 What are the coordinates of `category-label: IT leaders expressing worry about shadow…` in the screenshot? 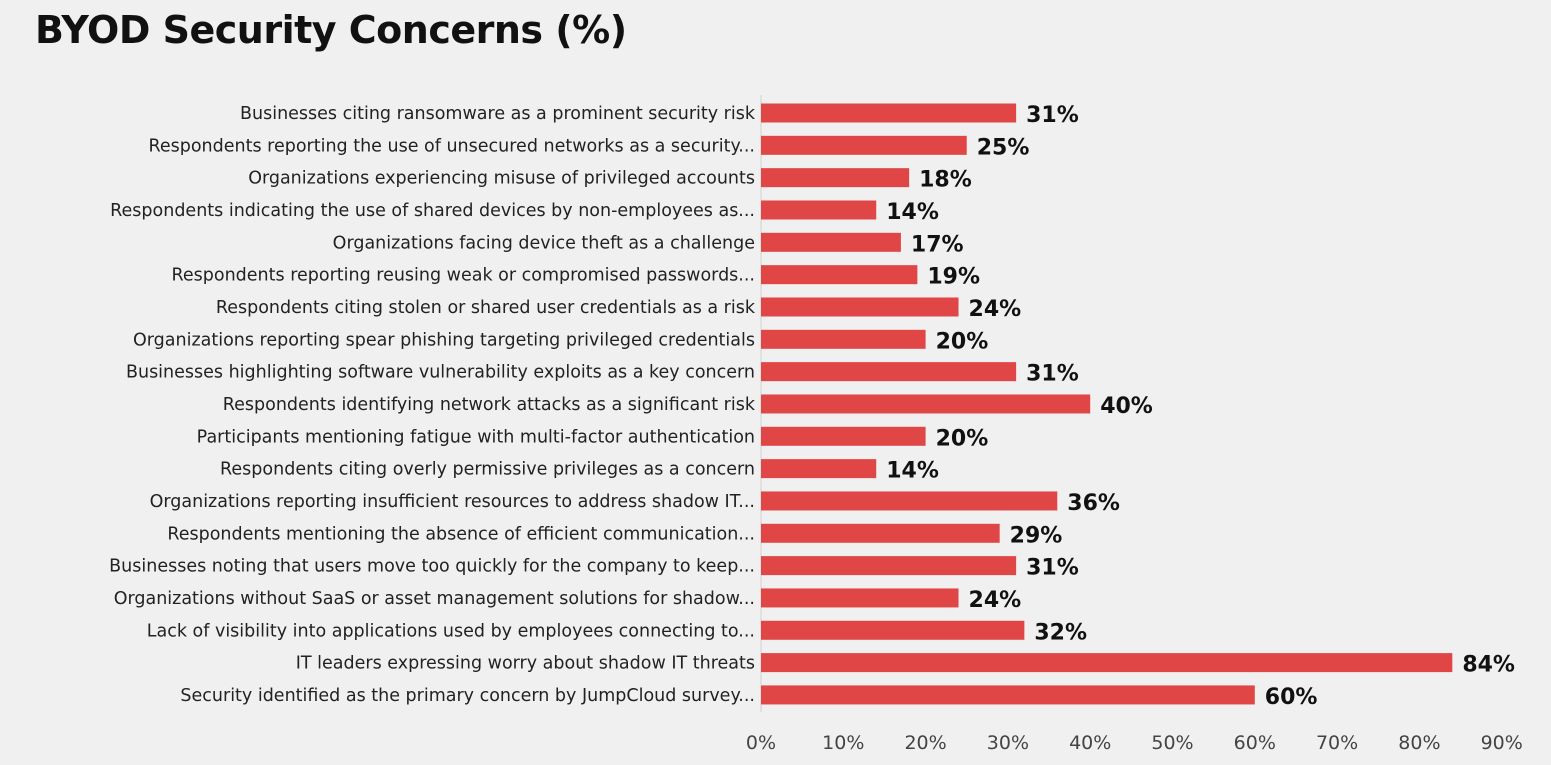 It's located at (525, 664).